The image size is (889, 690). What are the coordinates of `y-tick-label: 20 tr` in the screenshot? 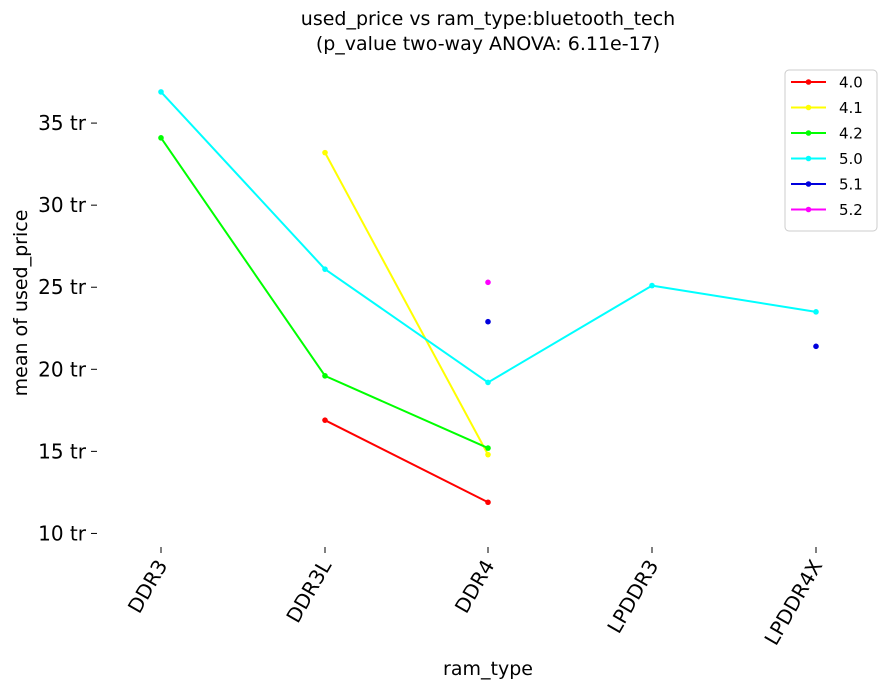 It's located at (62, 369).